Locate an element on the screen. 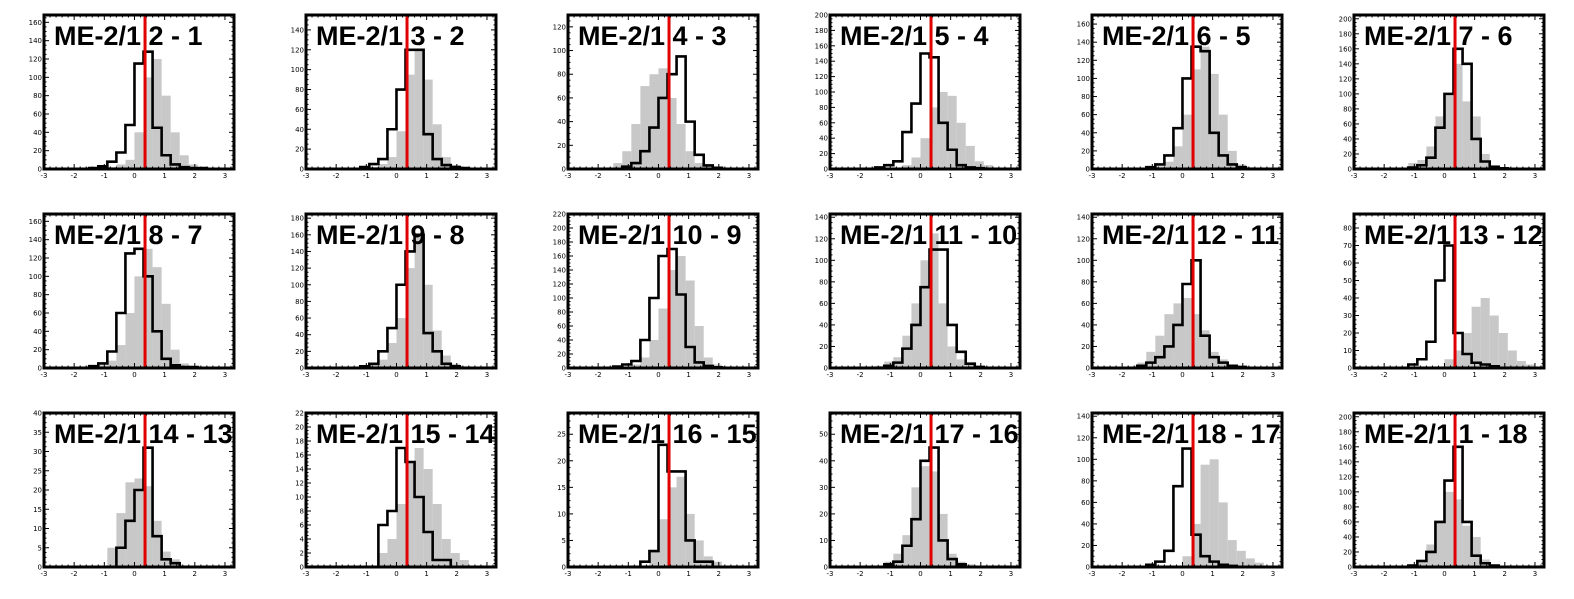  plot-title: ME-2/1 14 - 13 is located at coordinates (143, 434).